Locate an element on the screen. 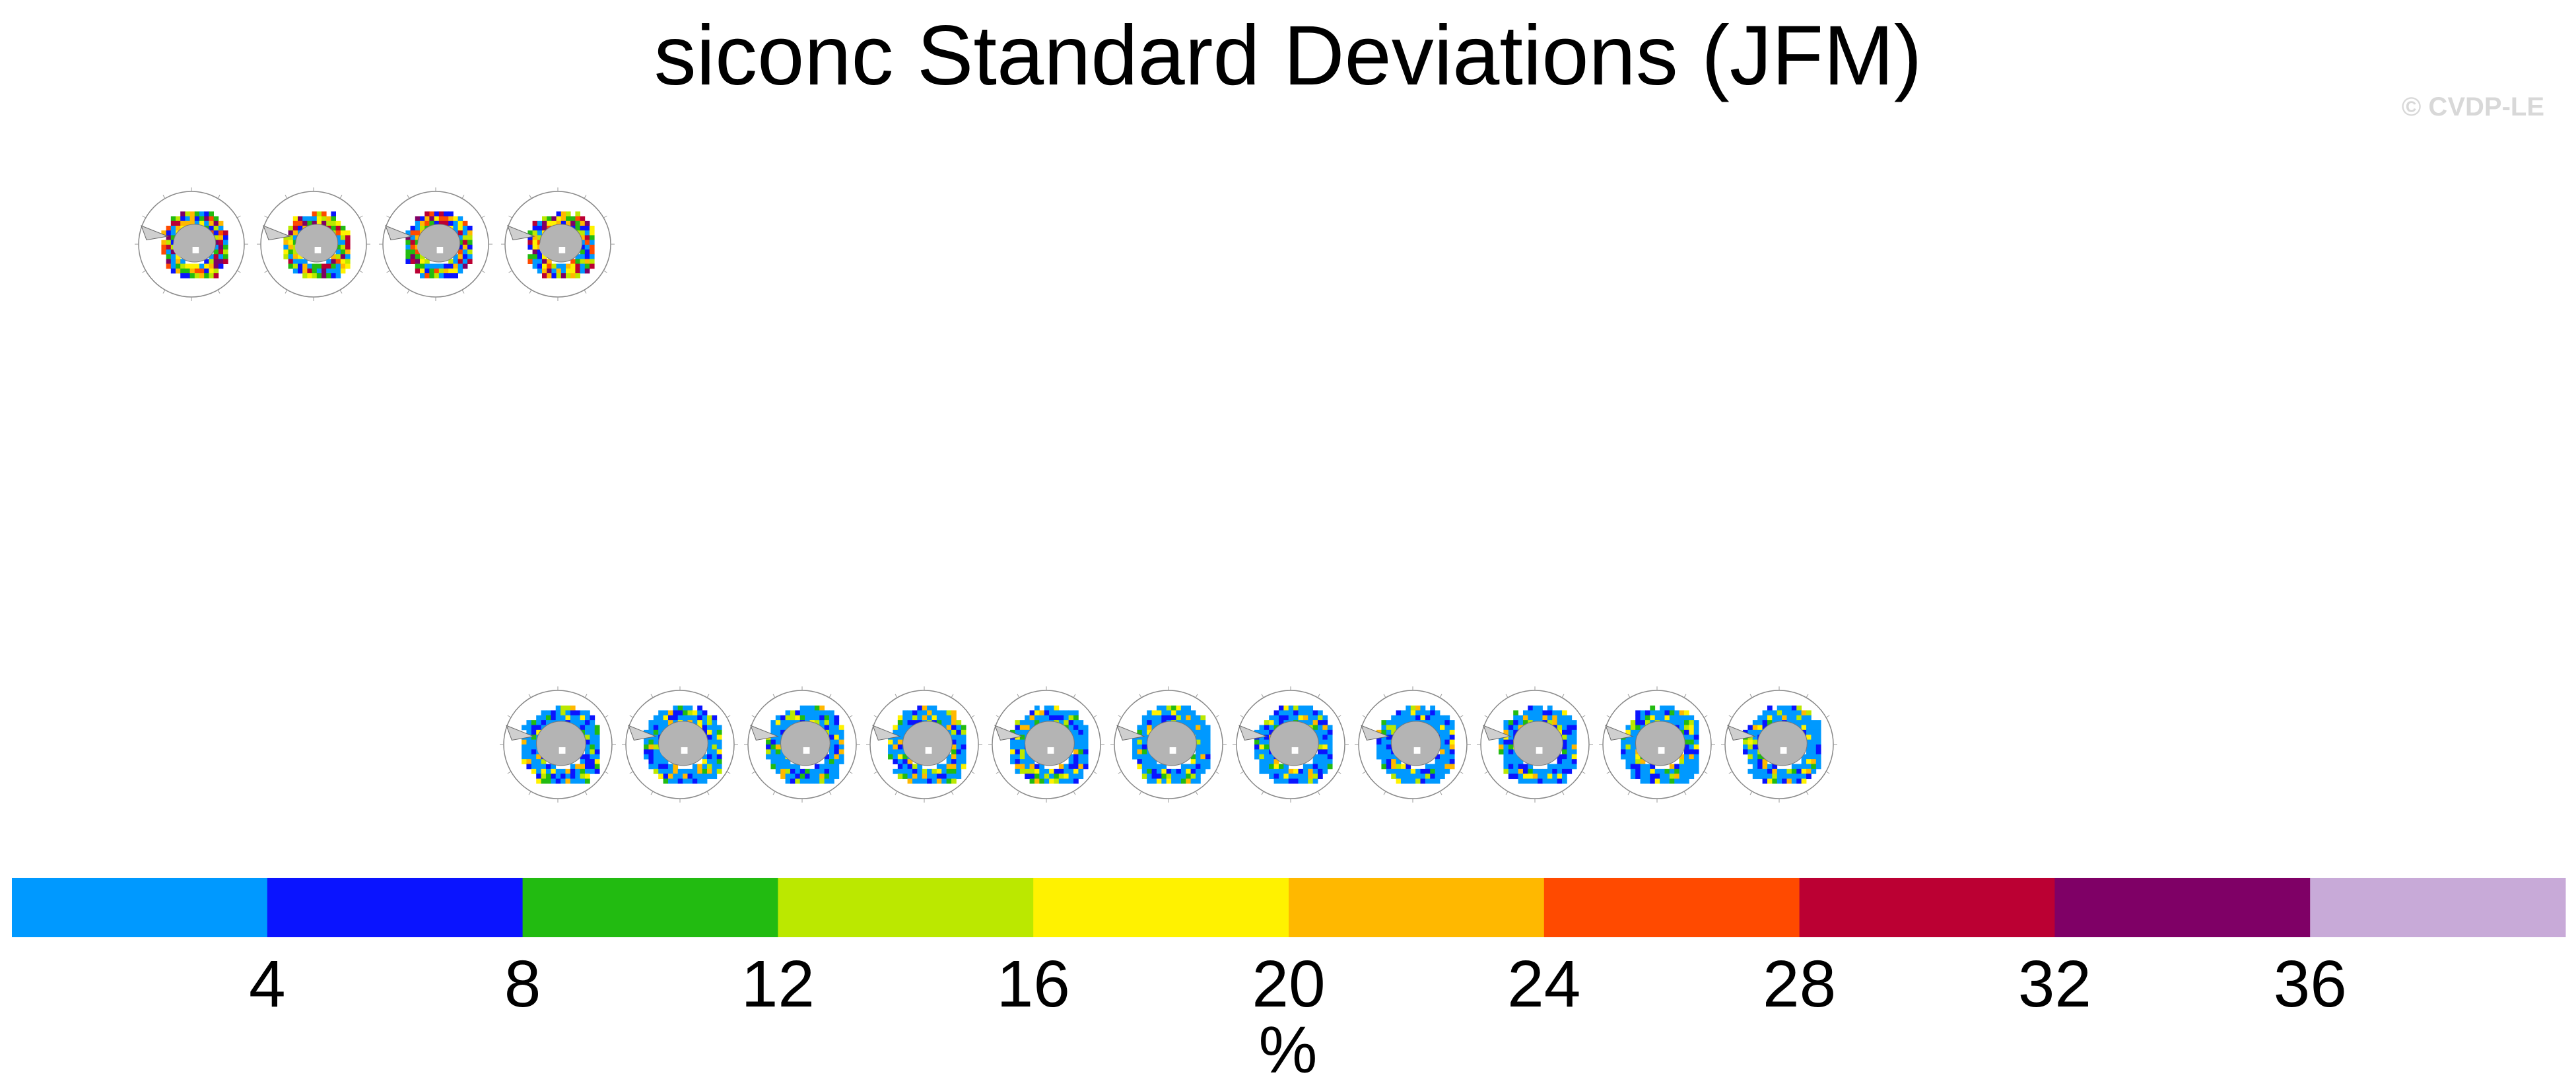  panel-land-peninsula is located at coordinates (521, 233).